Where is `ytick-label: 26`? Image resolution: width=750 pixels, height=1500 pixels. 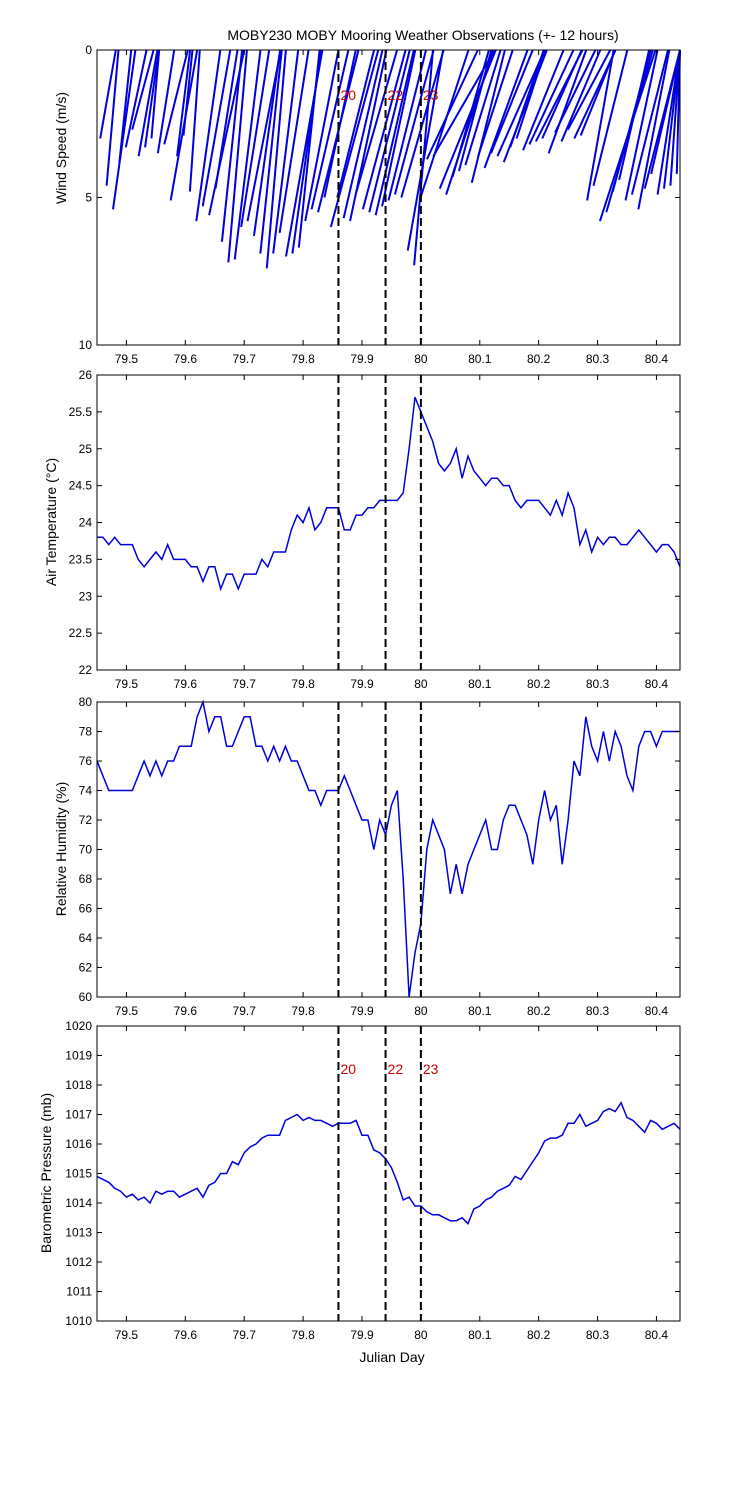
ytick-label: 26 is located at coordinates (86, 375).